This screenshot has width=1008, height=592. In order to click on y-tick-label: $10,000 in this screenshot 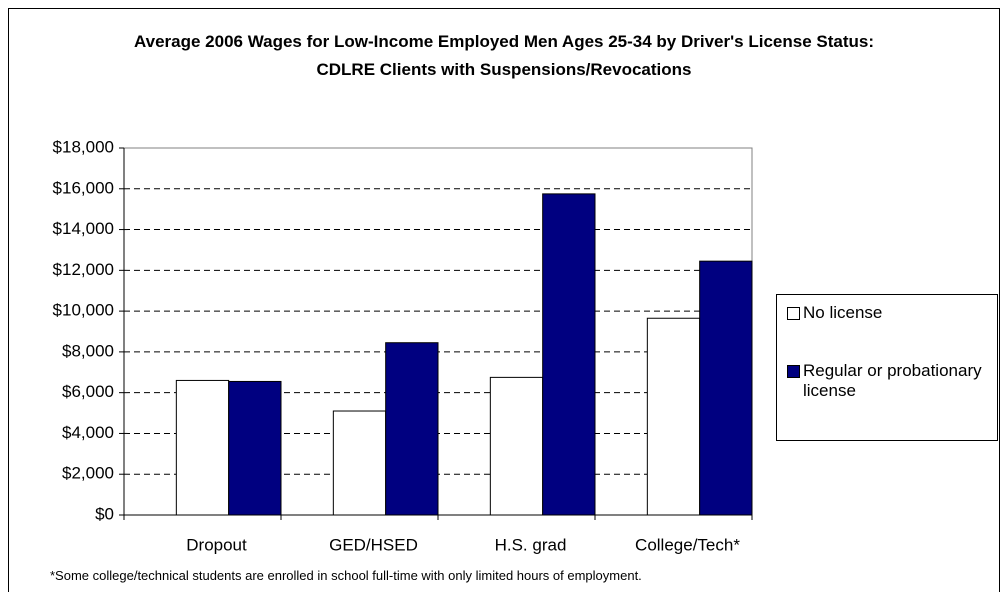, I will do `click(83, 310)`.